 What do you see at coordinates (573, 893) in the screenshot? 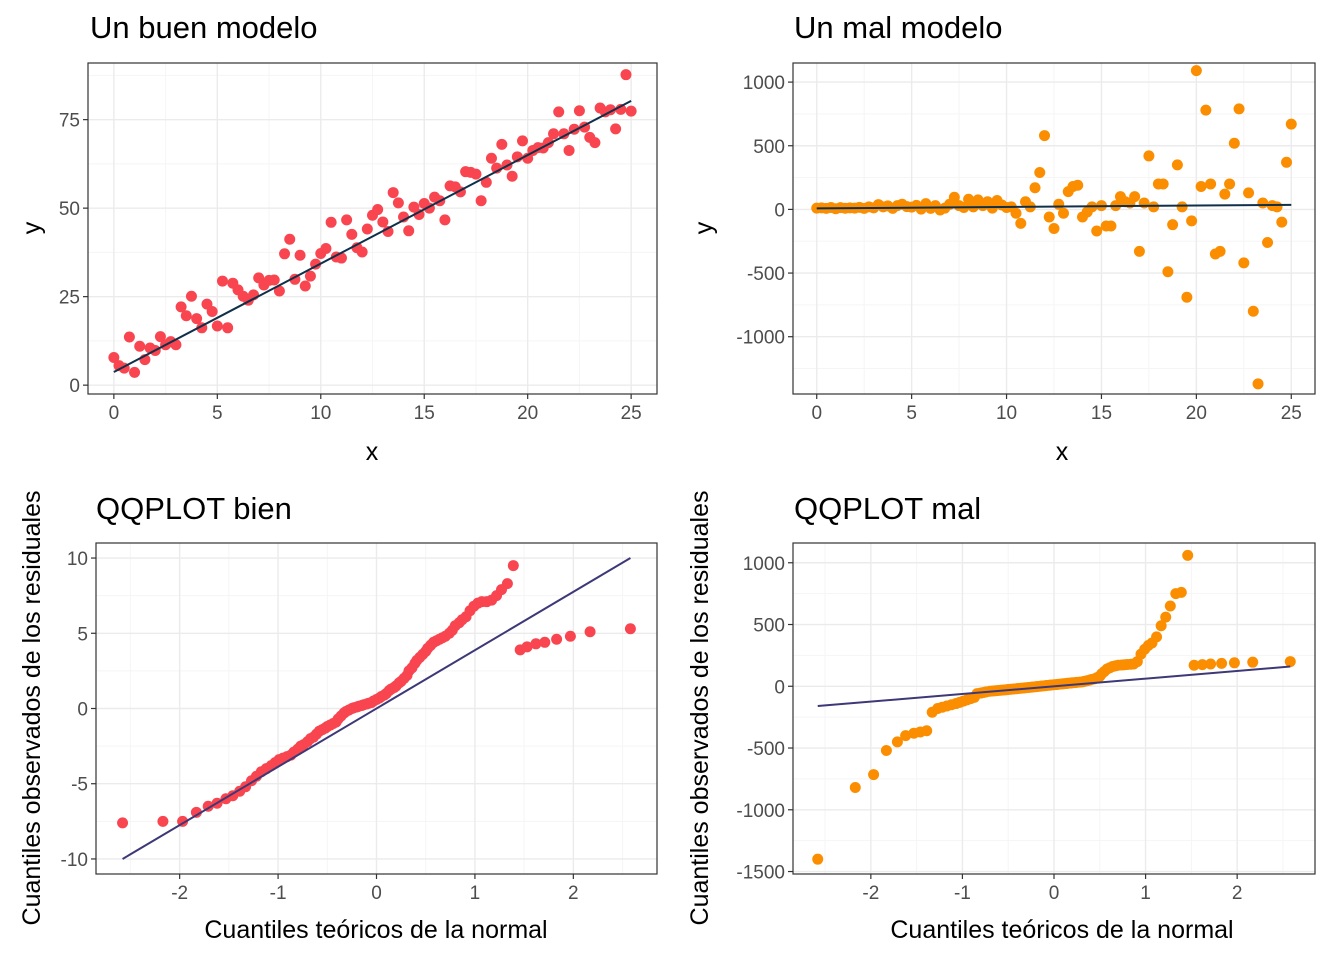
I see `x-tick-label: 2` at bounding box center [573, 893].